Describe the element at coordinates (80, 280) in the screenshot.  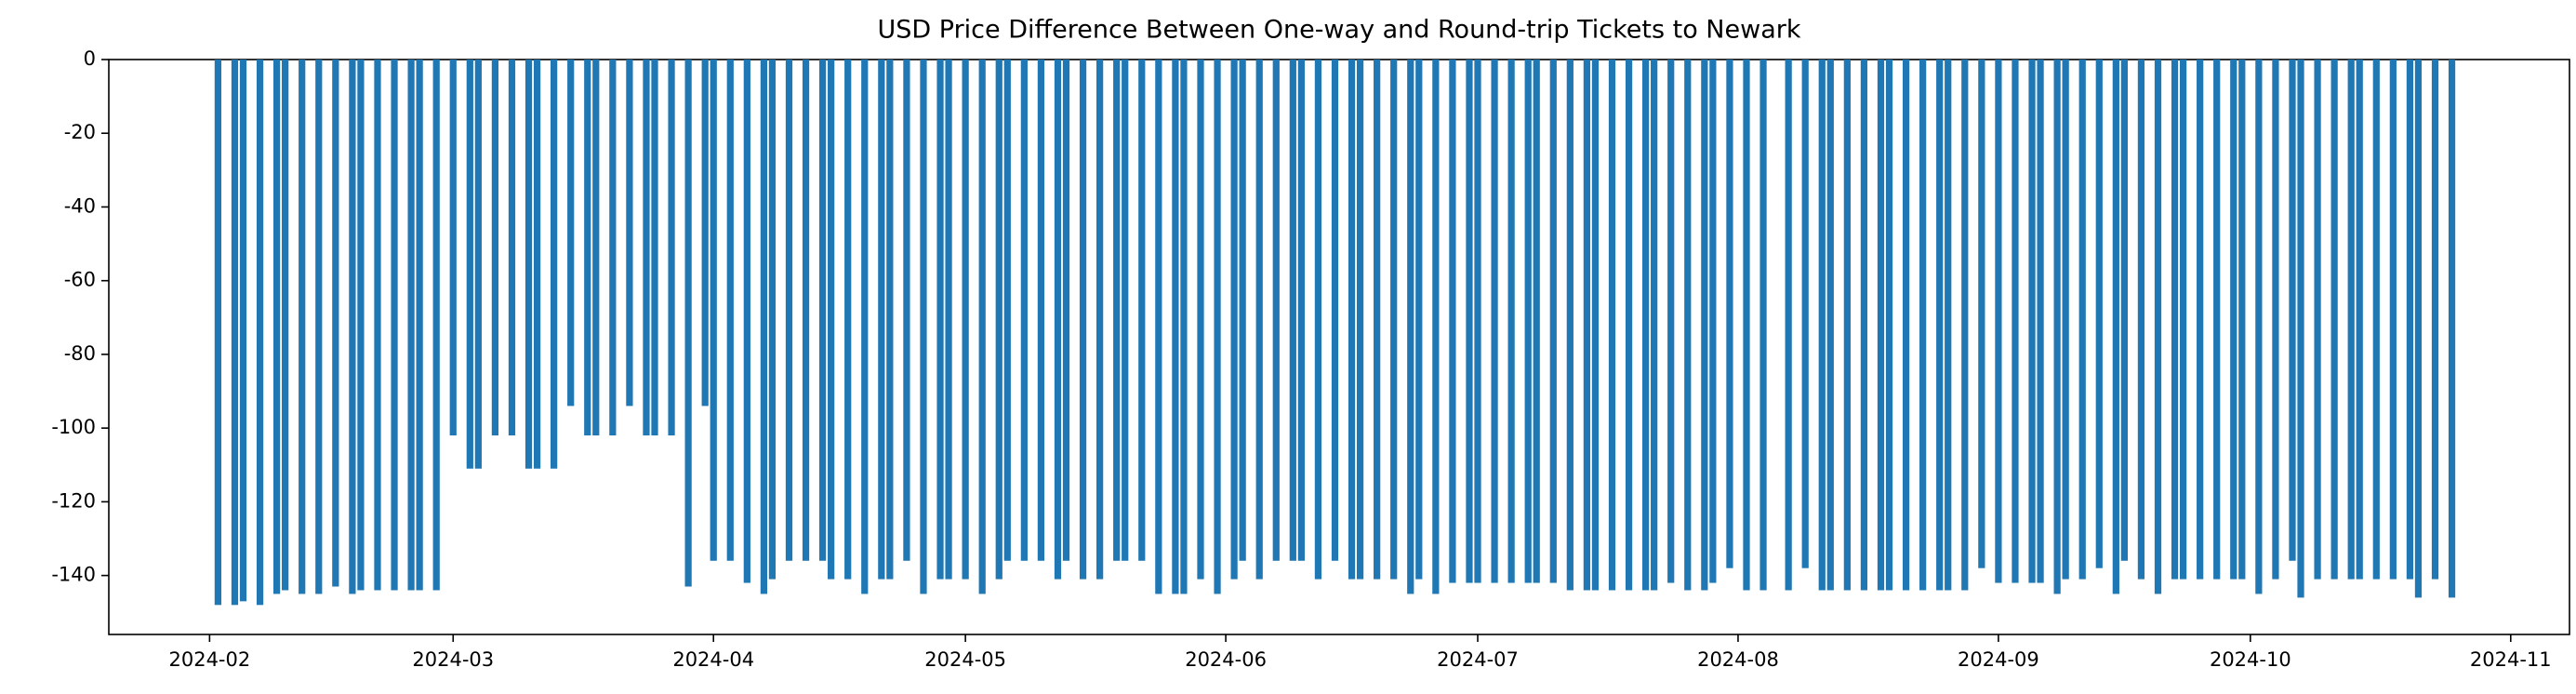
I see `y-tick-label: -60` at that location.